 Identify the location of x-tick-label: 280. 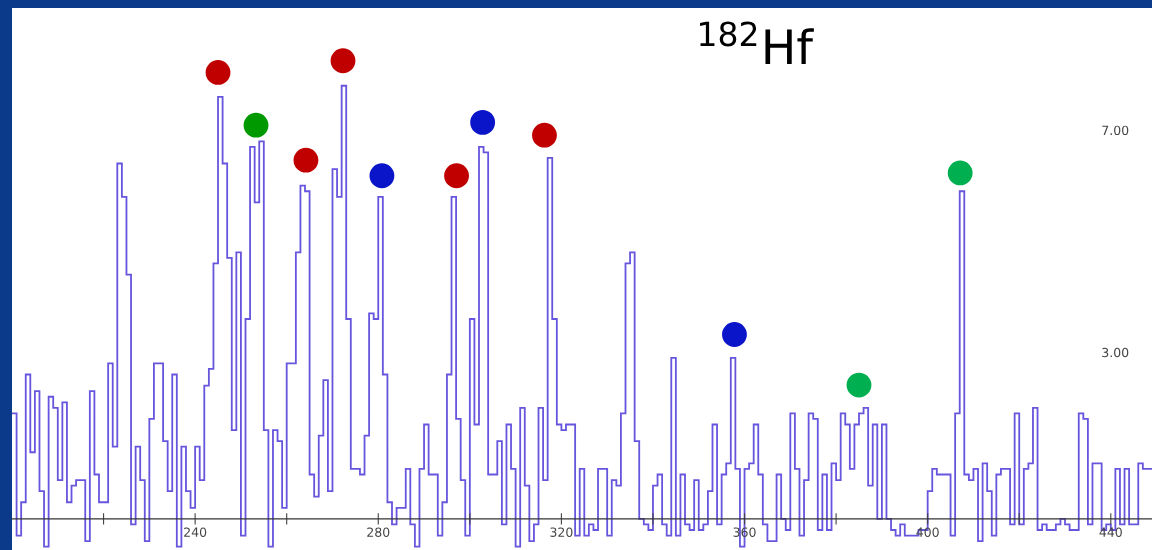
(378, 532).